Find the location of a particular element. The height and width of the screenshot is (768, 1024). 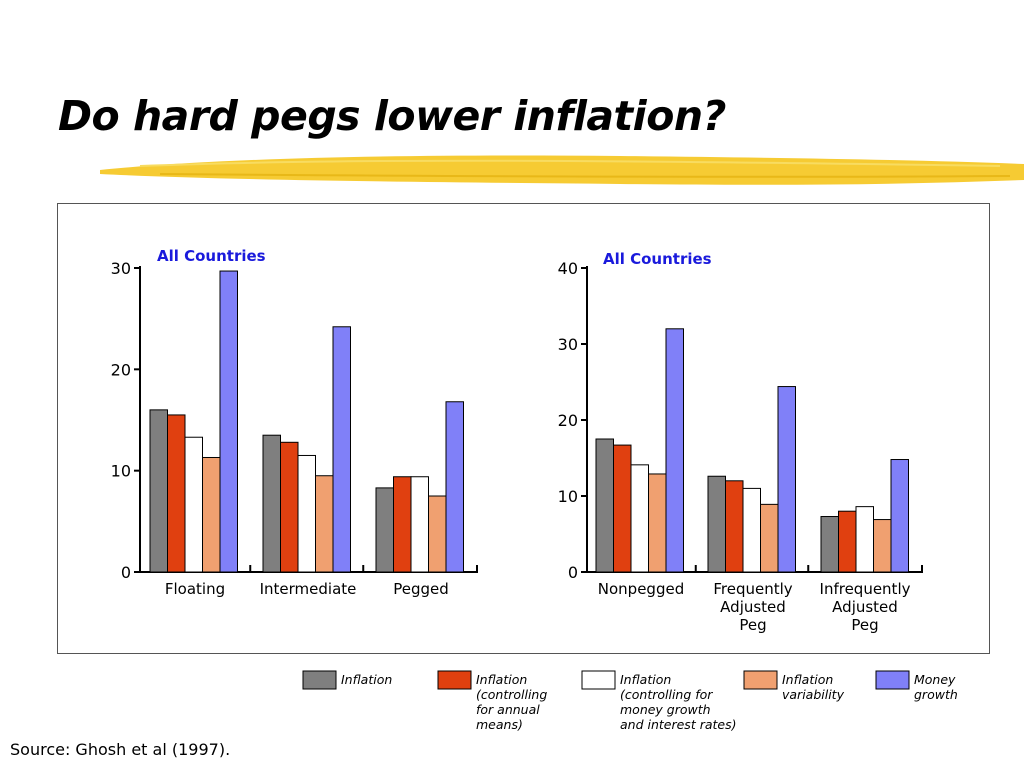

legend-label: and interest rates) is located at coordinates (678, 724).